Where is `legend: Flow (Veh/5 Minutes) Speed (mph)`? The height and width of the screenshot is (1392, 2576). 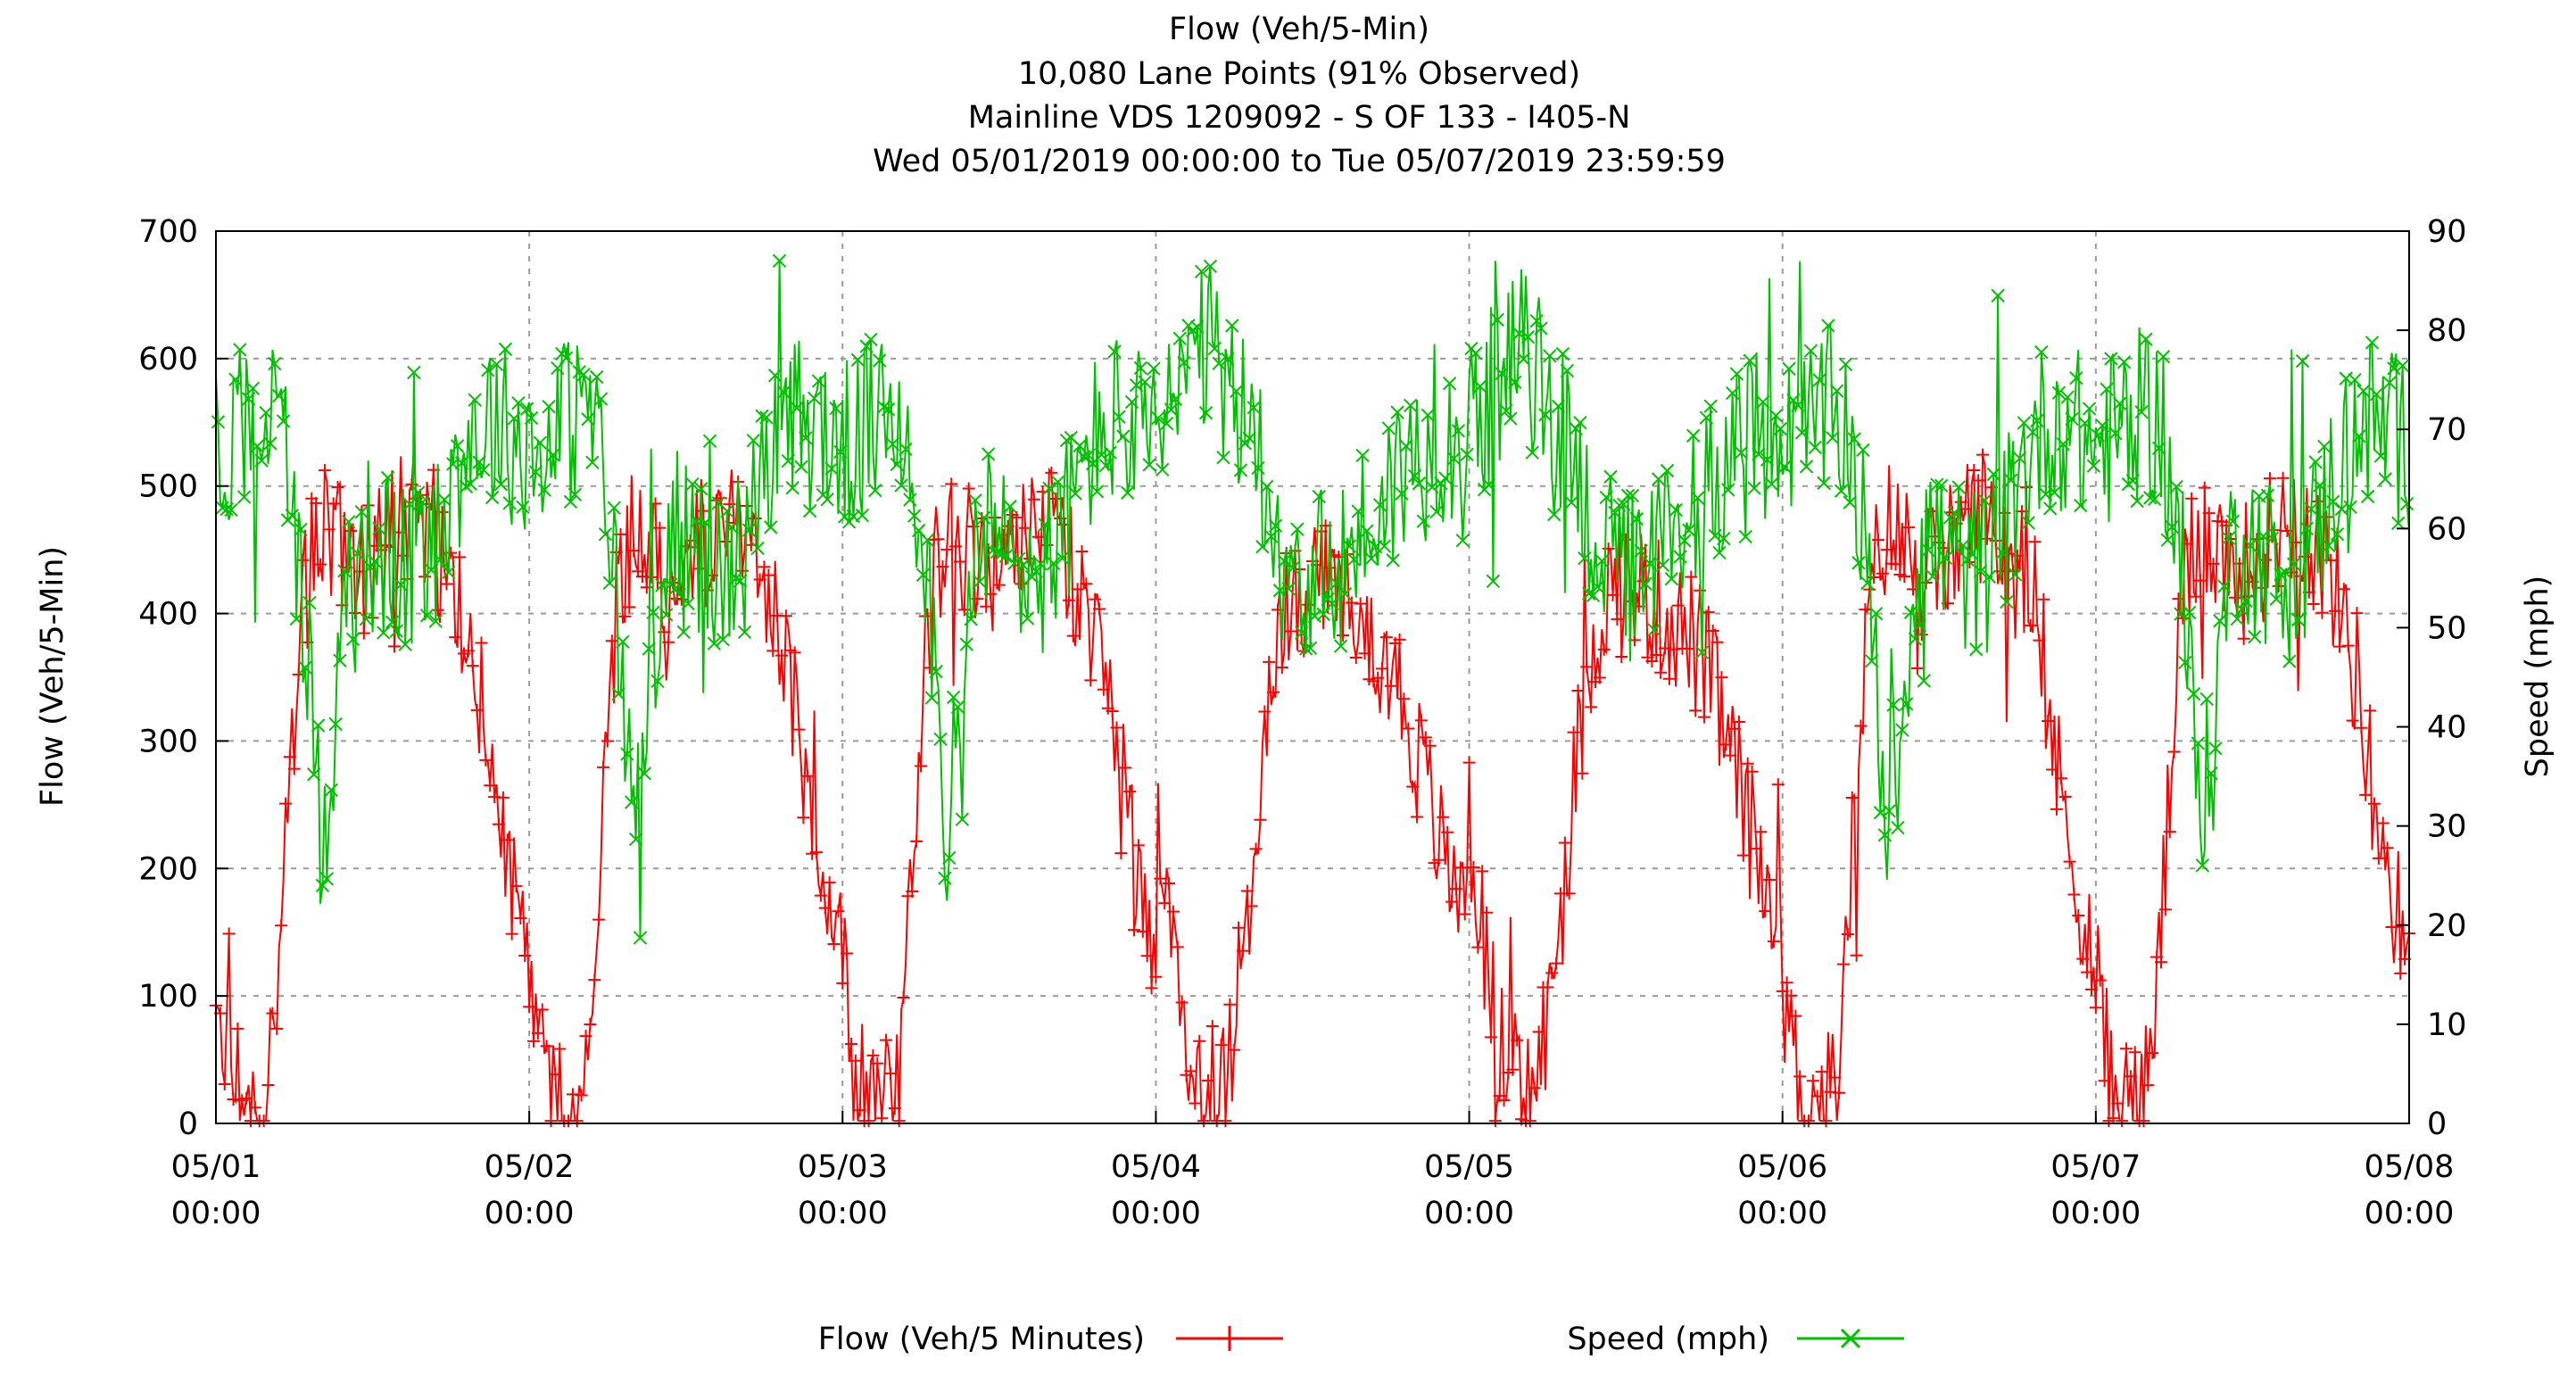
legend: Flow (Veh/5 Minutes) Speed (mph) is located at coordinates (1361, 1339).